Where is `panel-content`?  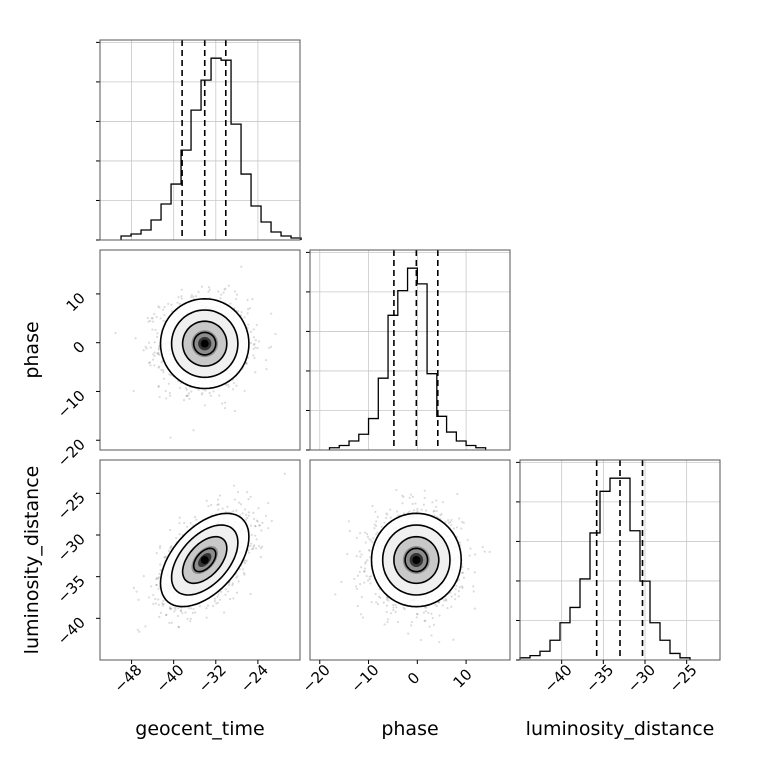
panel-content is located at coordinates (209, 552).